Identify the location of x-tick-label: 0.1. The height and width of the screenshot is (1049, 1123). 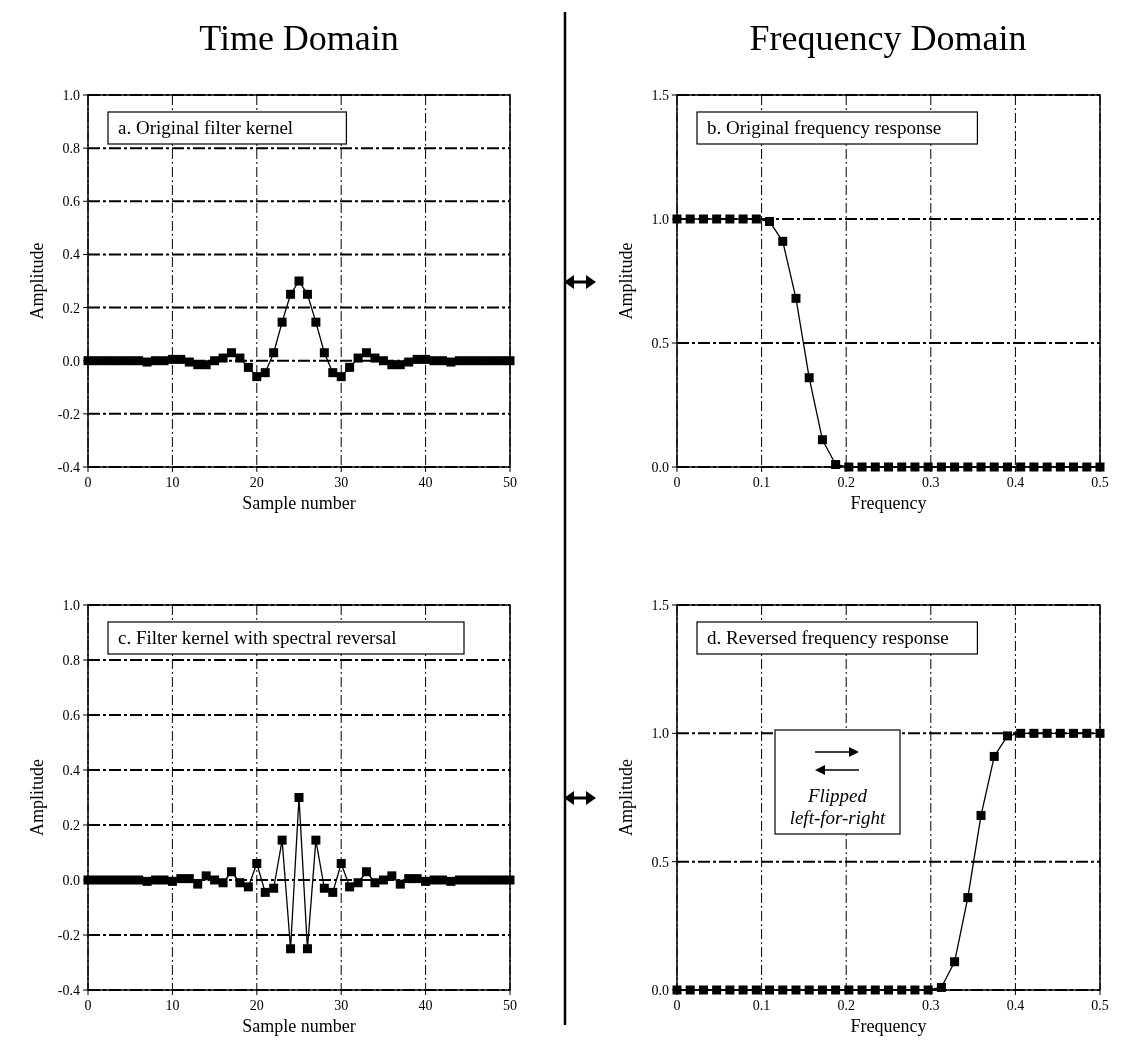
(761, 482).